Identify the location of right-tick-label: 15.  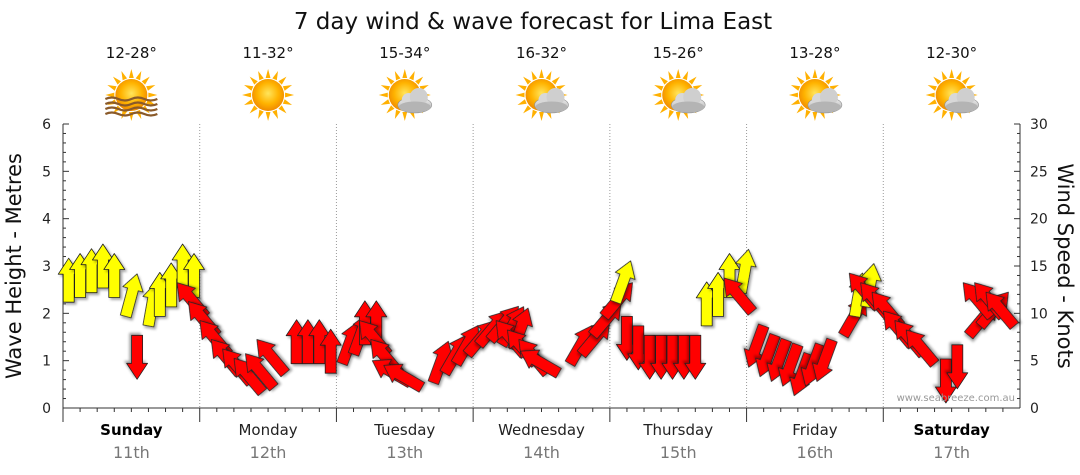
(1039, 267).